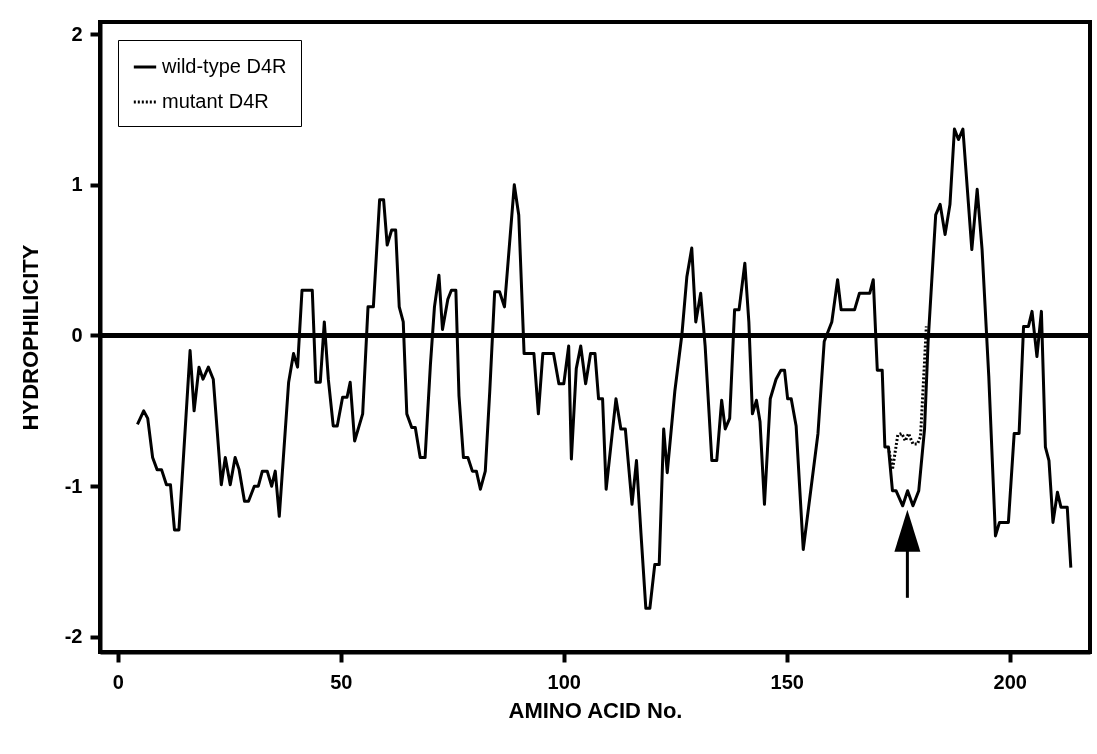  I want to click on y-tick-label: 1, so click(77, 184).